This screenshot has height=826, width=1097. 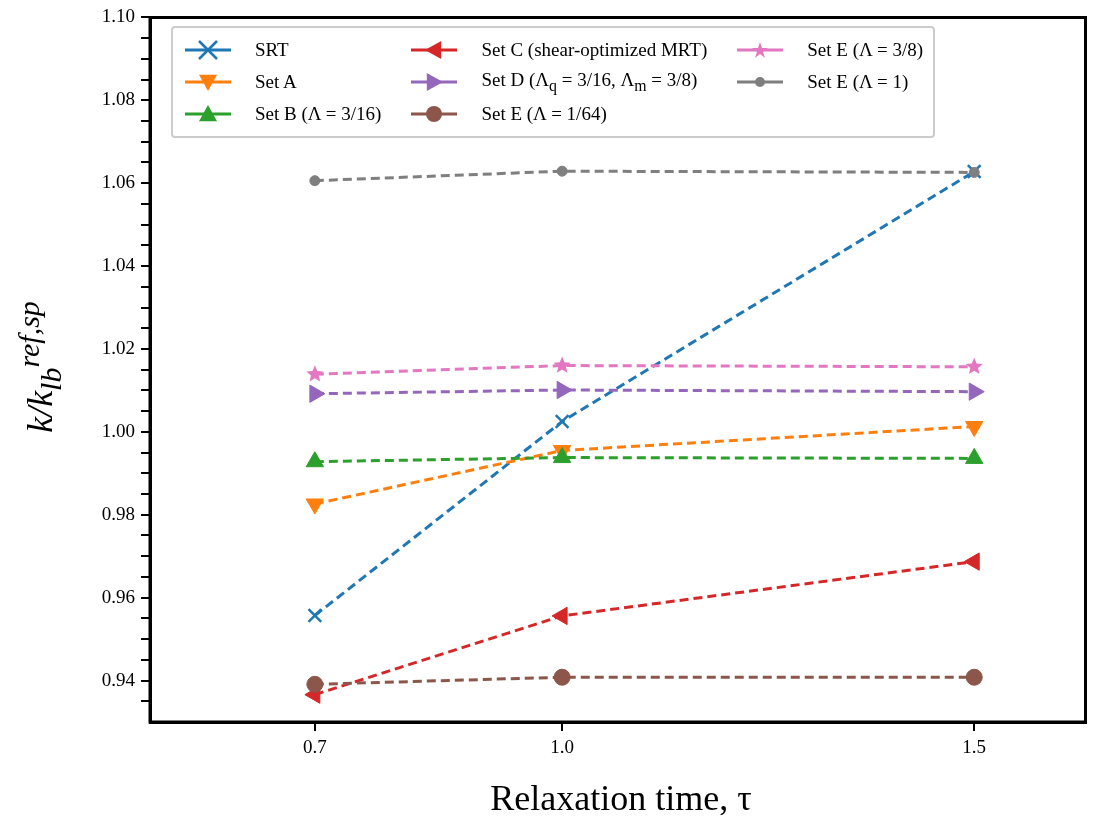 I want to click on y-tick-label: 0.96, so click(x=118, y=596).